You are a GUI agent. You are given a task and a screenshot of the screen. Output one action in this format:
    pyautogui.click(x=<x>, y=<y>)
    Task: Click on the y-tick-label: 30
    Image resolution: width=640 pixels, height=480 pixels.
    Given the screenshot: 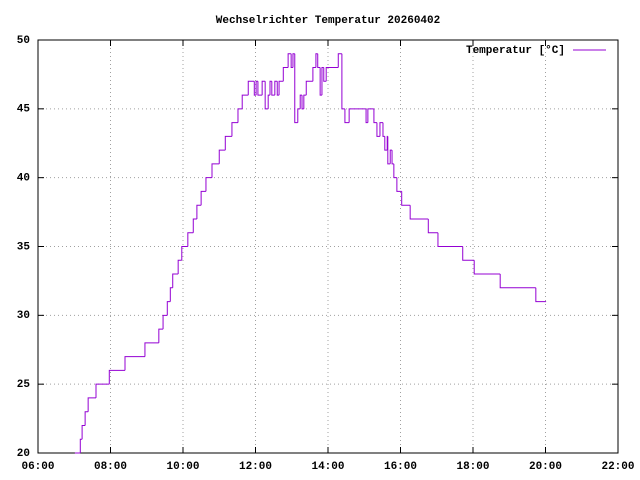 What is the action you would take?
    pyautogui.click(x=23, y=316)
    